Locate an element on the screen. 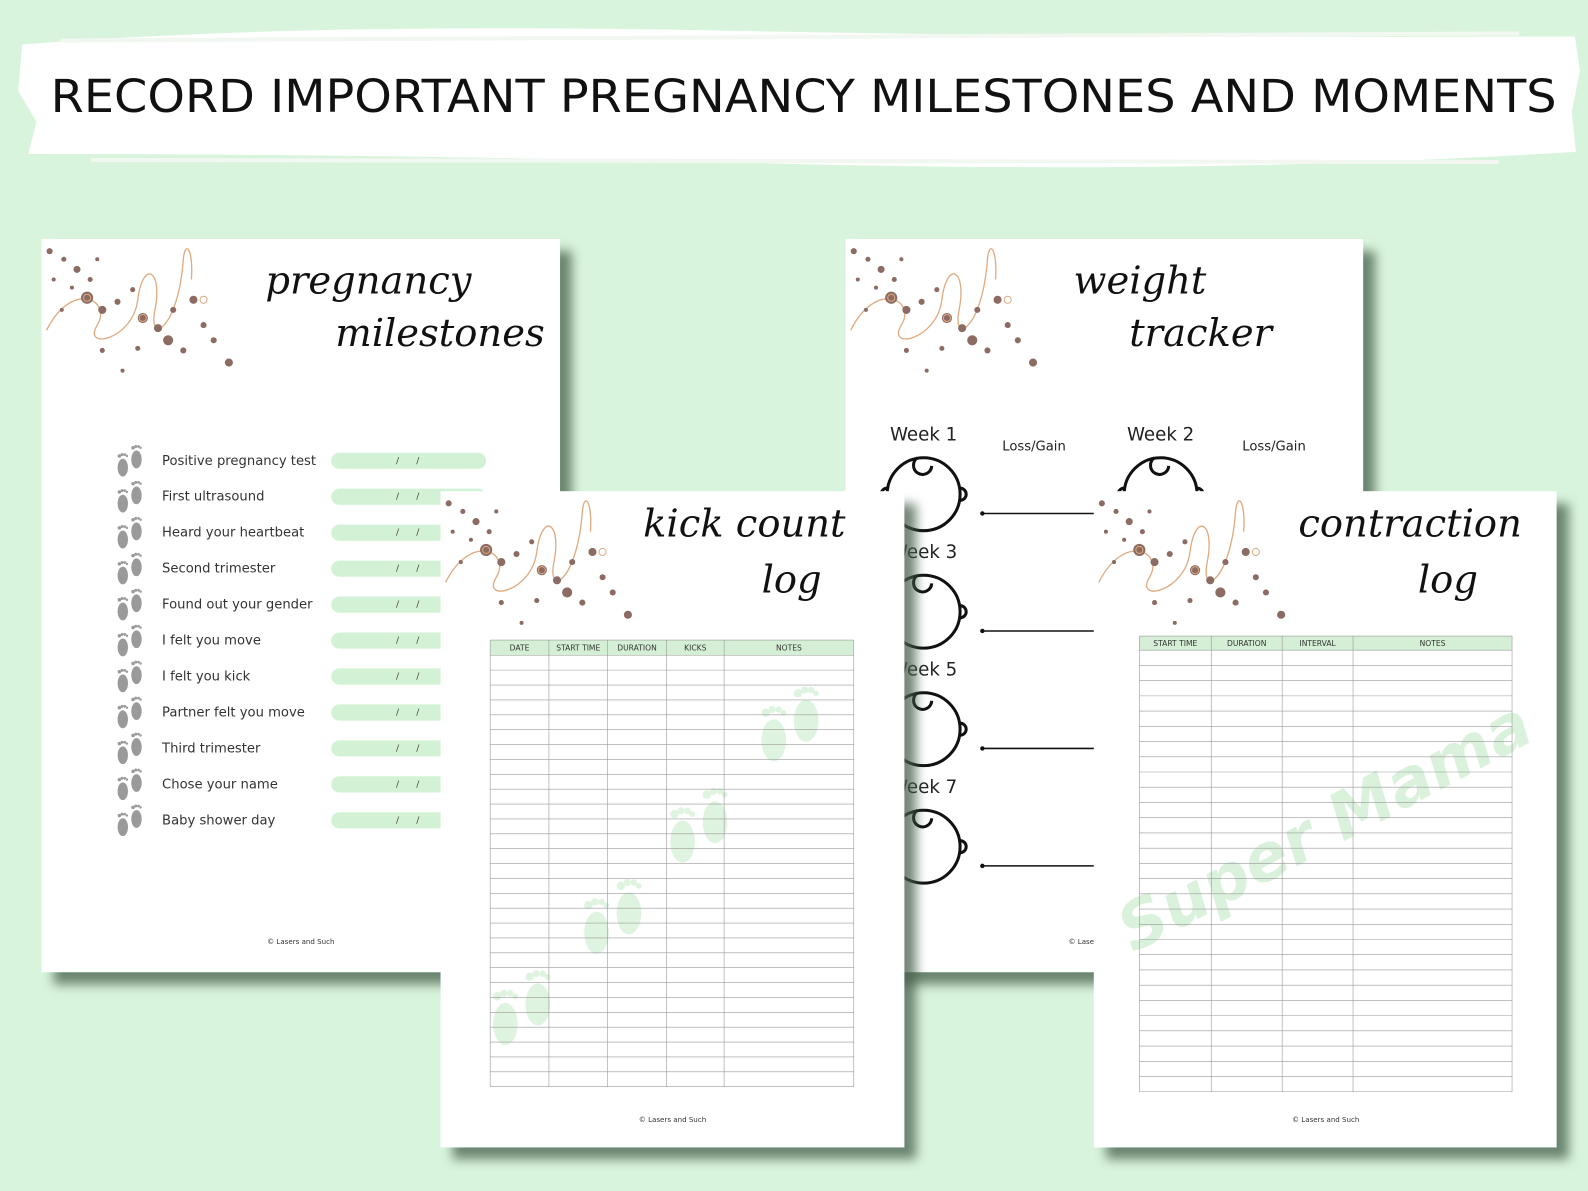  swirl is located at coordinates (119, 294).